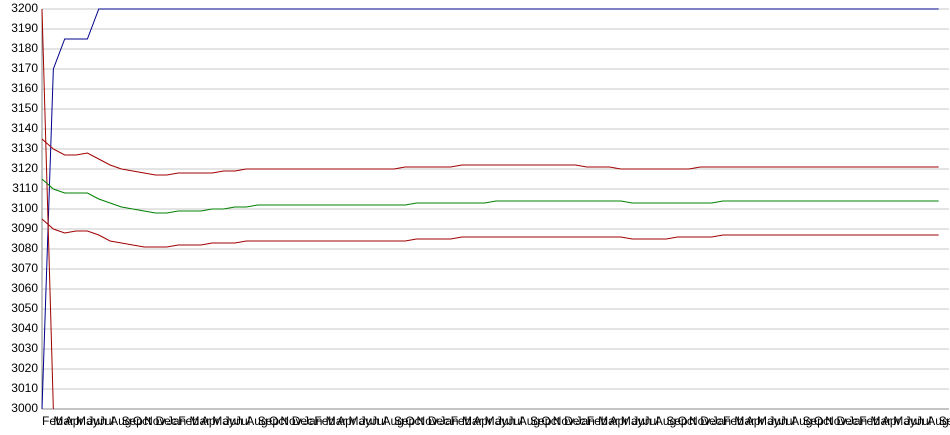 Image resolution: width=950 pixels, height=435 pixels. I want to click on y-tick-label: 3160, so click(24, 88).